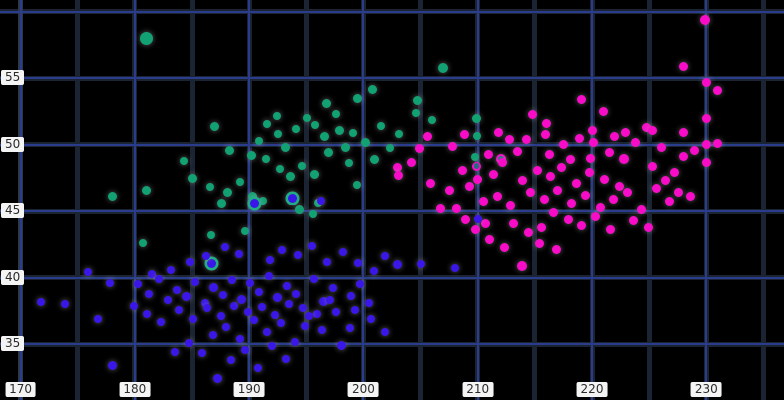  I want to click on y-tick-label: 50, so click(13, 144).